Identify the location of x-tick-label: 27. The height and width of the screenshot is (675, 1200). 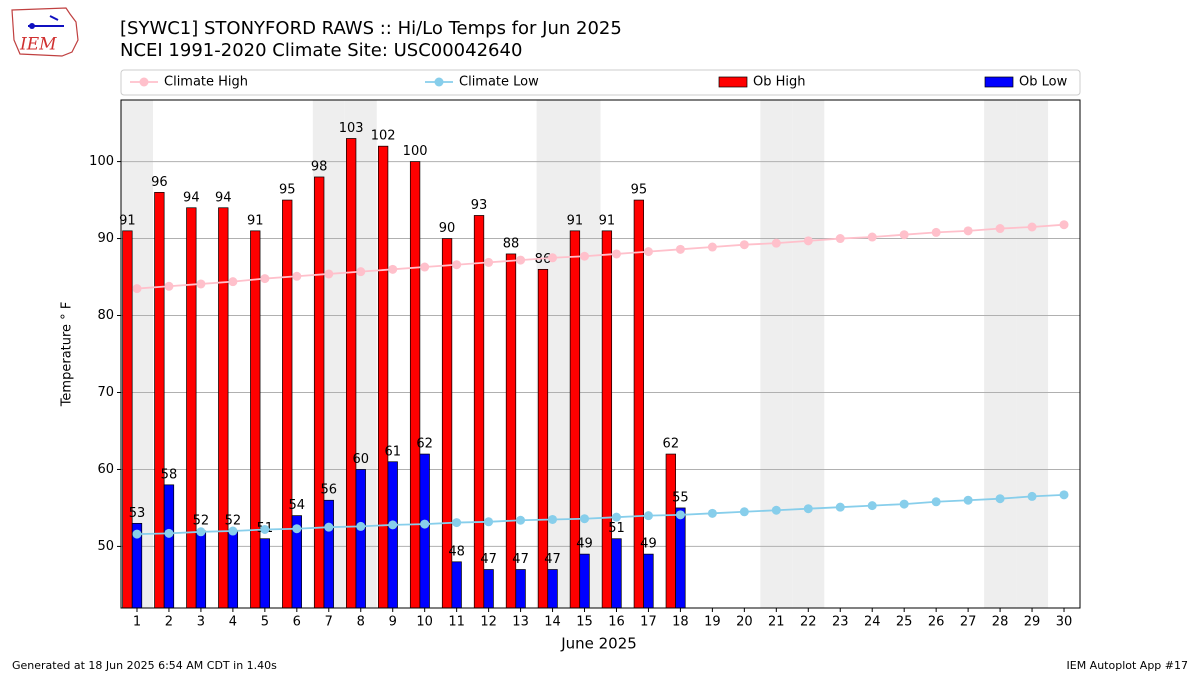
(968, 622).